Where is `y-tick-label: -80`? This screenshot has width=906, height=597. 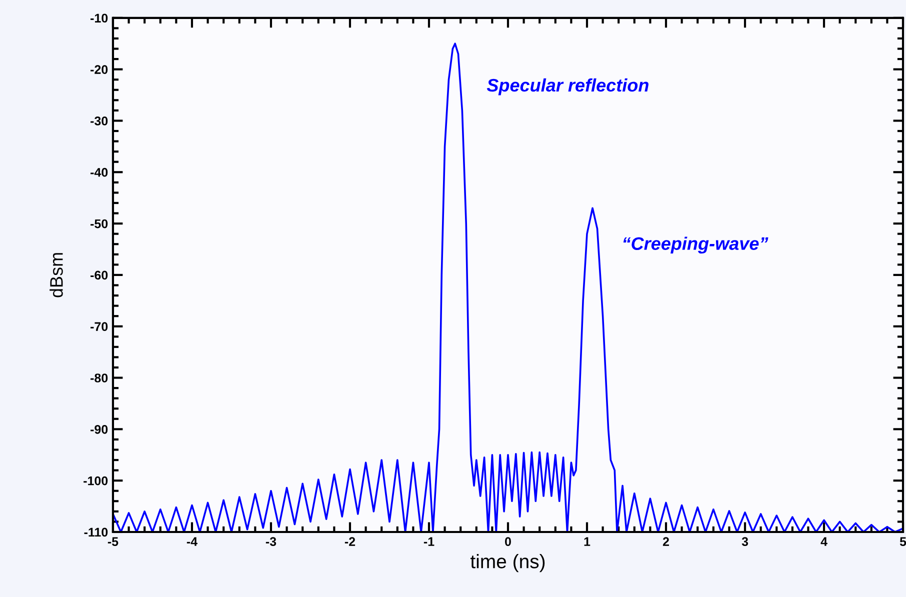
y-tick-label: -80 is located at coordinates (99, 378).